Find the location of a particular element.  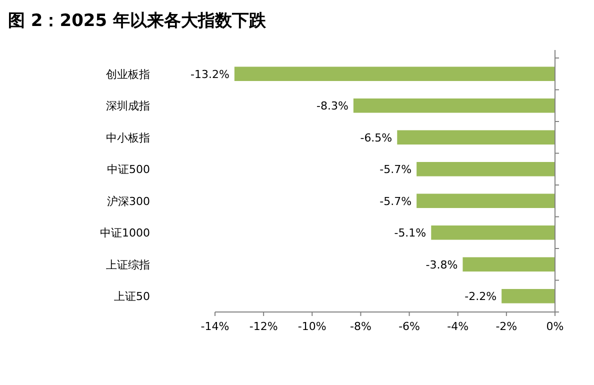

data-label: -6.5% is located at coordinates (376, 137).